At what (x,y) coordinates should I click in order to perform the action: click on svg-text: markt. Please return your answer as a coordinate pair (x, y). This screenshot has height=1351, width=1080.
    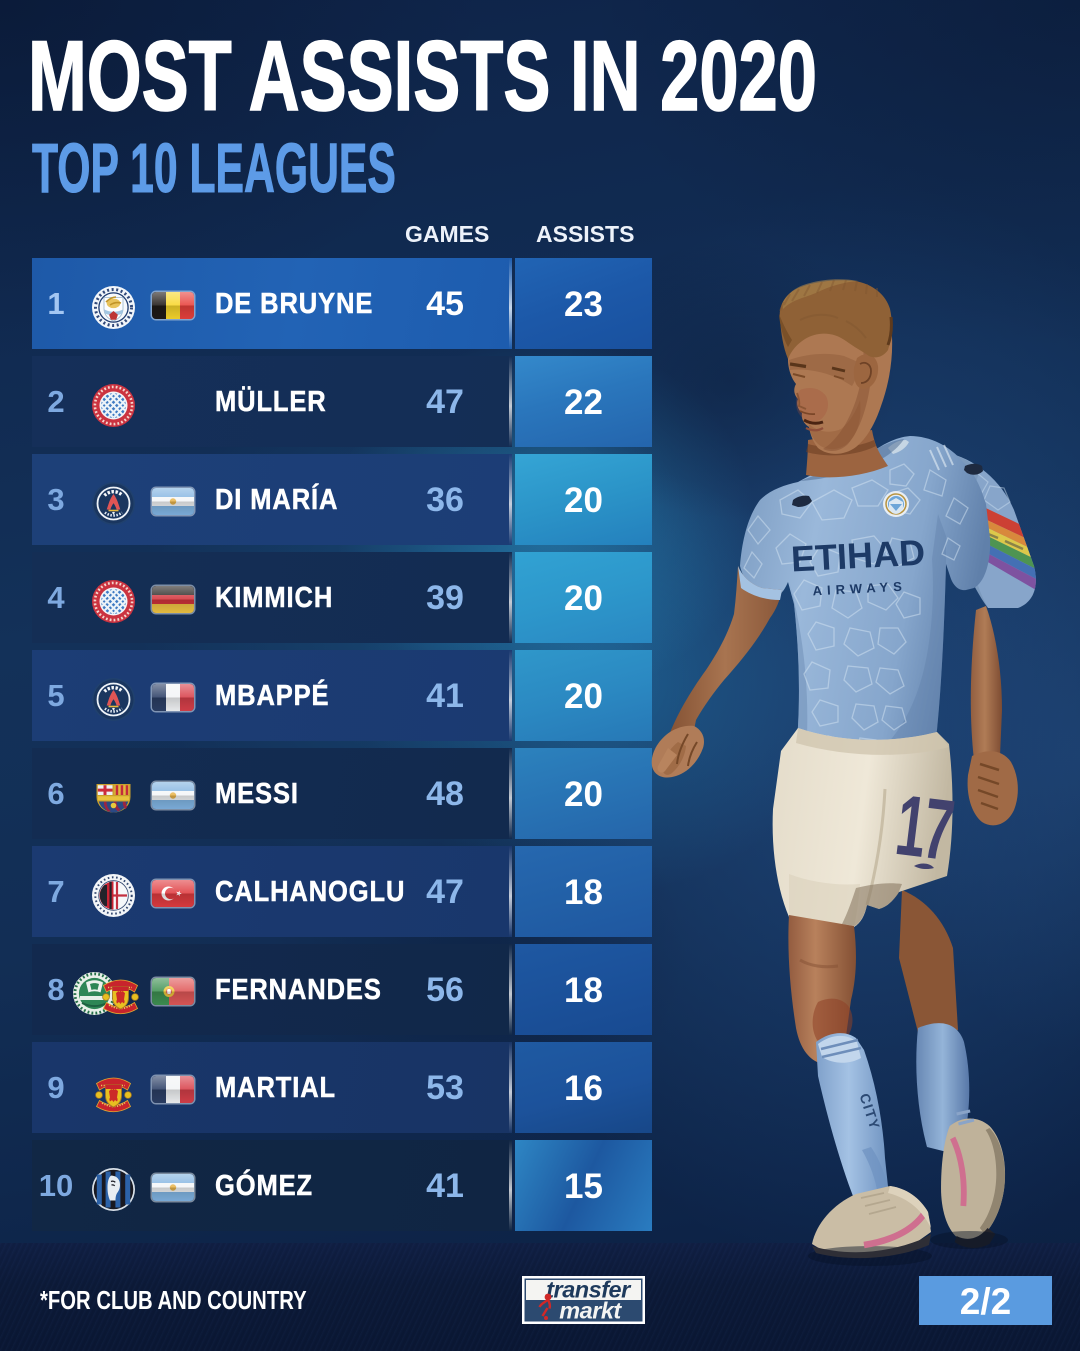
    Looking at the image, I should click on (590, 1311).